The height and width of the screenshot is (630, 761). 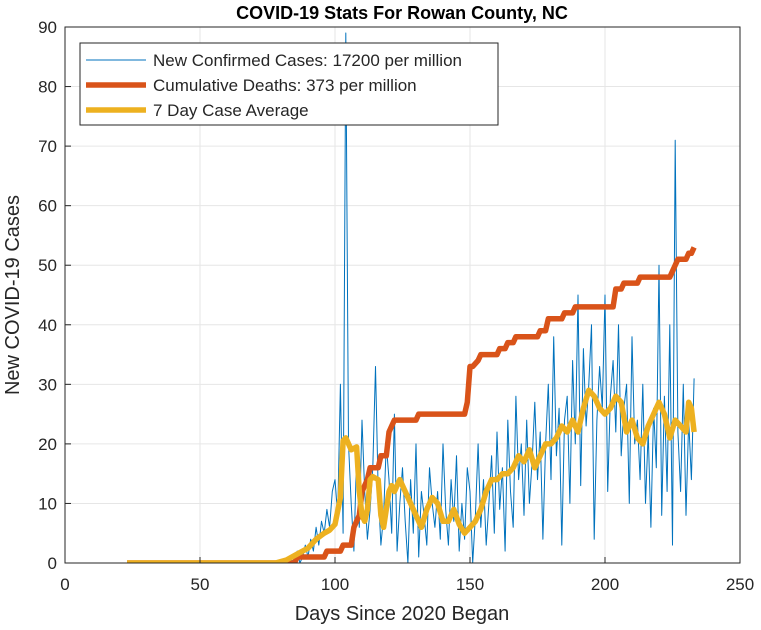 What do you see at coordinates (47, 384) in the screenshot?
I see `y-tick-label: 30` at bounding box center [47, 384].